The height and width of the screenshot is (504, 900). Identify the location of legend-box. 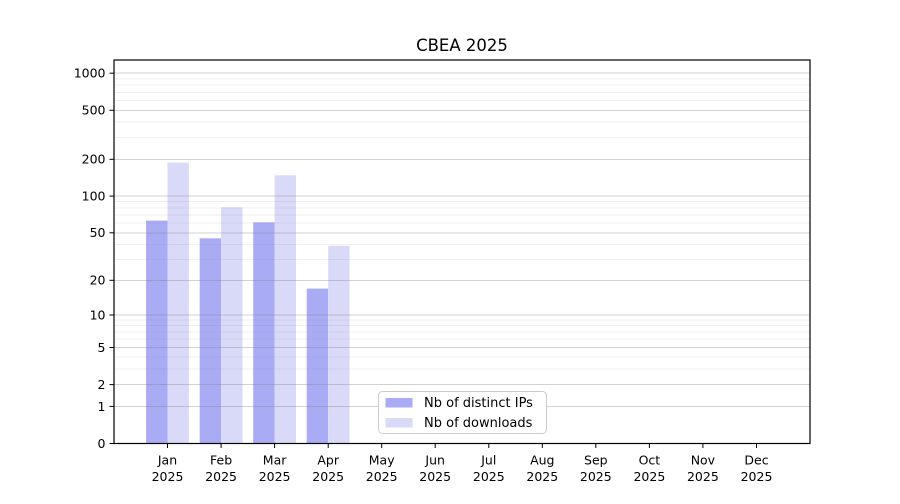
(462, 412).